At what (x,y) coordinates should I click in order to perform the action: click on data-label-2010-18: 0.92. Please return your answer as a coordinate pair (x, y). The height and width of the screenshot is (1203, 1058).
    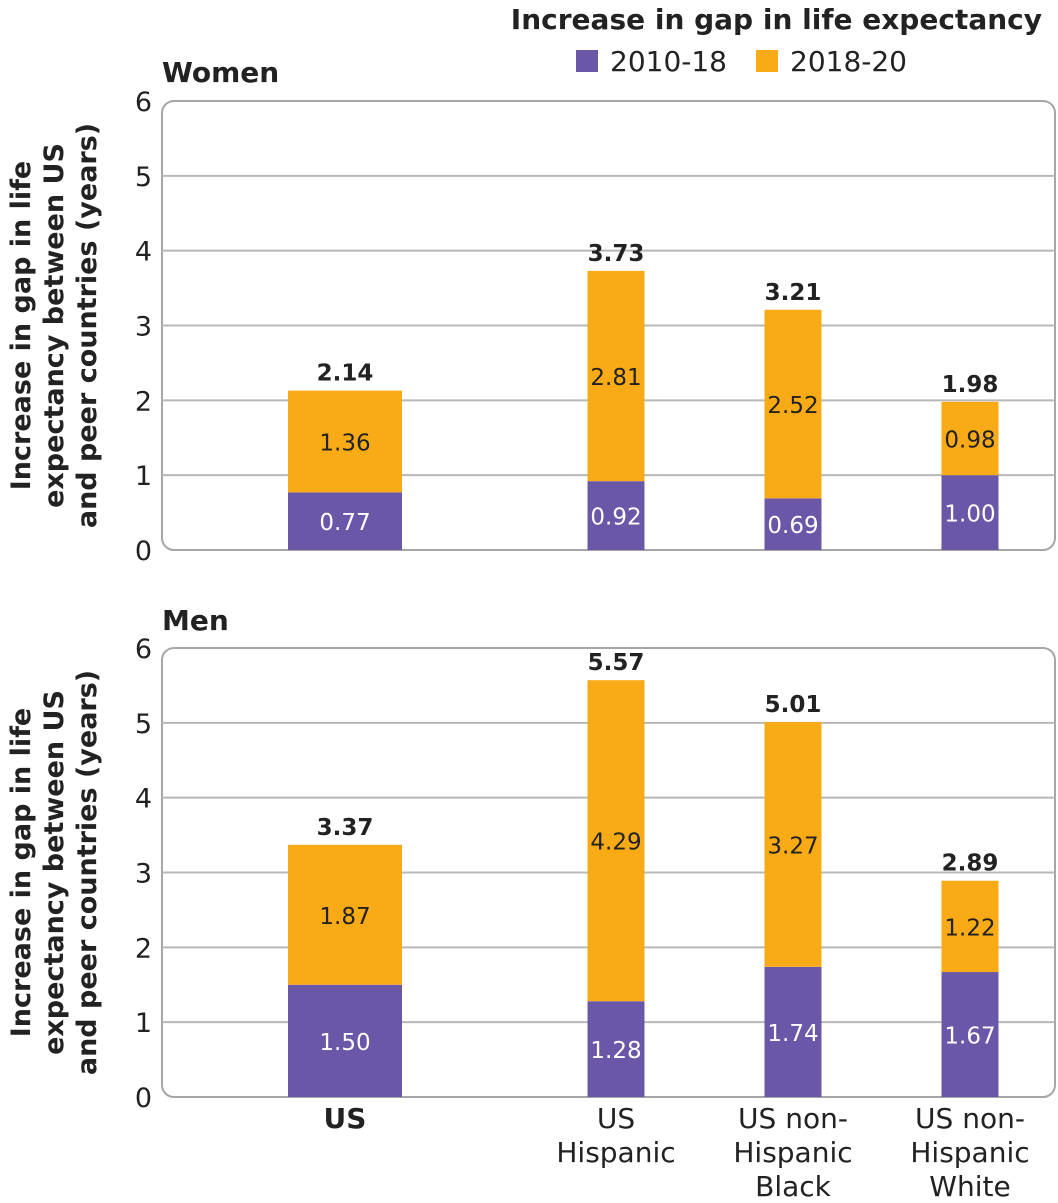
    Looking at the image, I should click on (615, 518).